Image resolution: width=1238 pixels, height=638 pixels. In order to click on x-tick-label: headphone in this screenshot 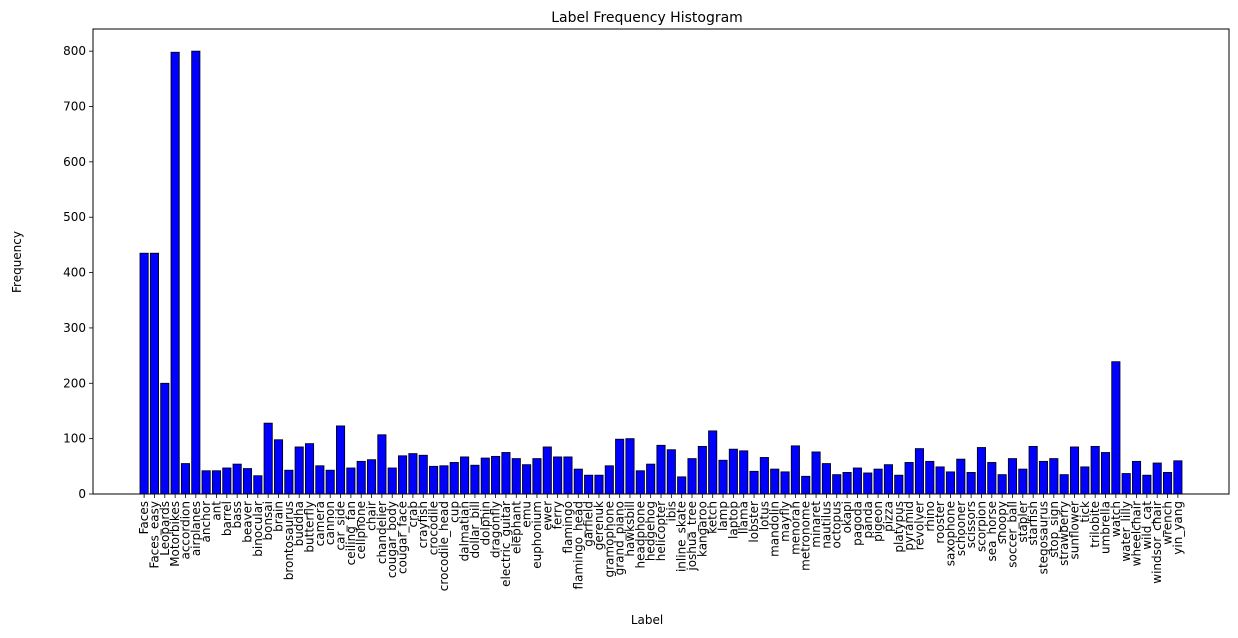, I will do `click(640, 535)`.